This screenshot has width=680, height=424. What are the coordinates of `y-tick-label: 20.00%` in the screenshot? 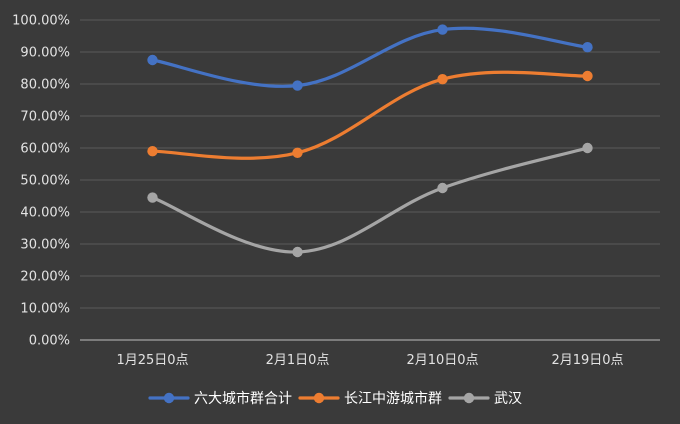 It's located at (45, 277).